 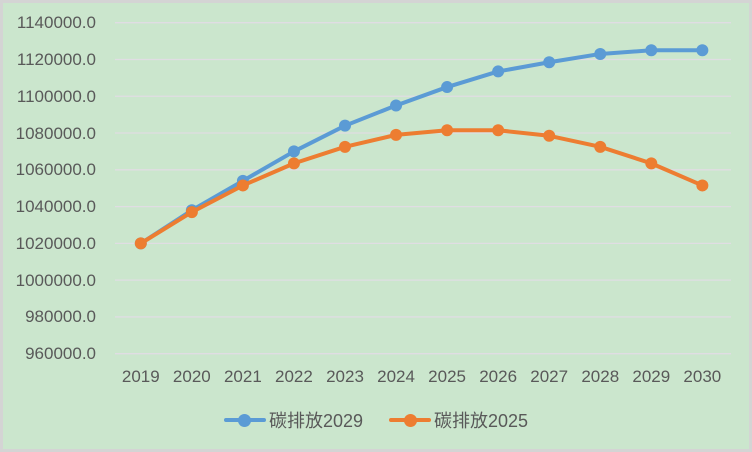 I want to click on x-axis-tick-label: 2030, so click(x=702, y=376).